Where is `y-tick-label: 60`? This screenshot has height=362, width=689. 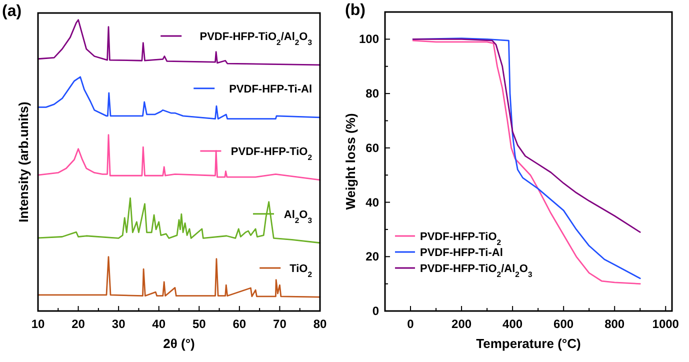 y-tick-label: 60 is located at coordinates (373, 147).